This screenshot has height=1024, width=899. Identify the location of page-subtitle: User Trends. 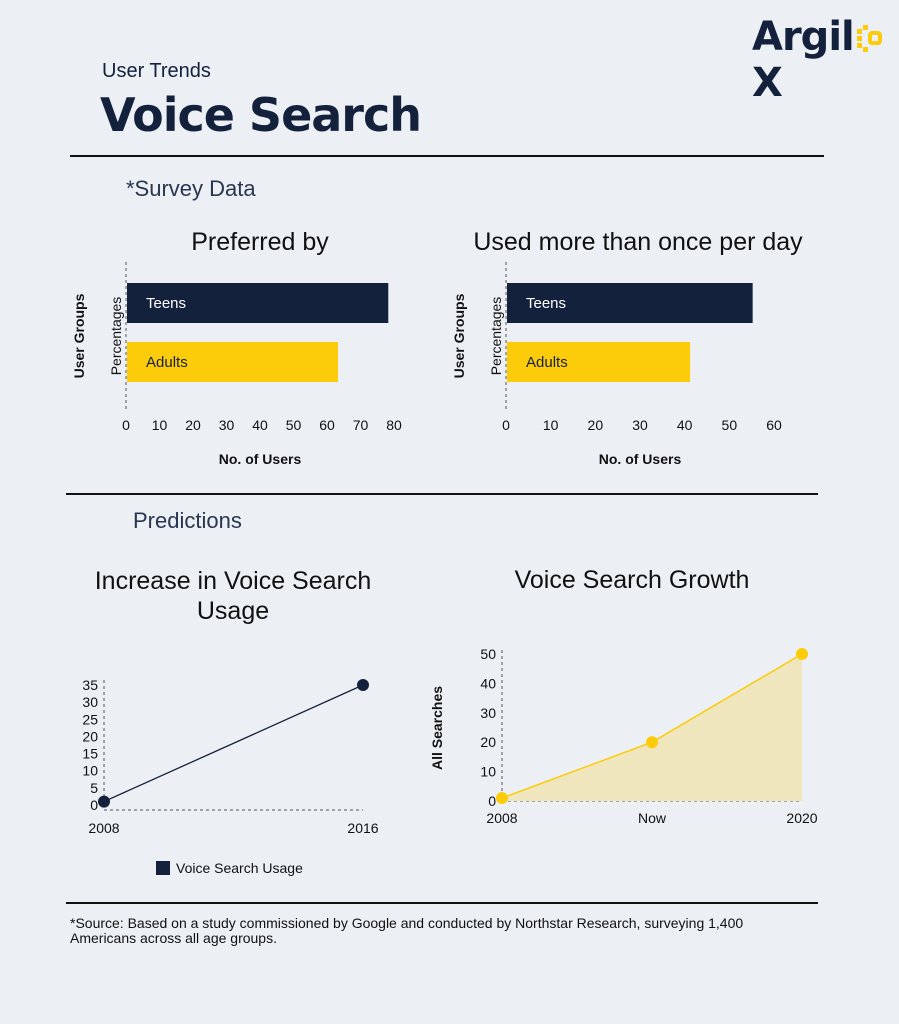
(156, 71).